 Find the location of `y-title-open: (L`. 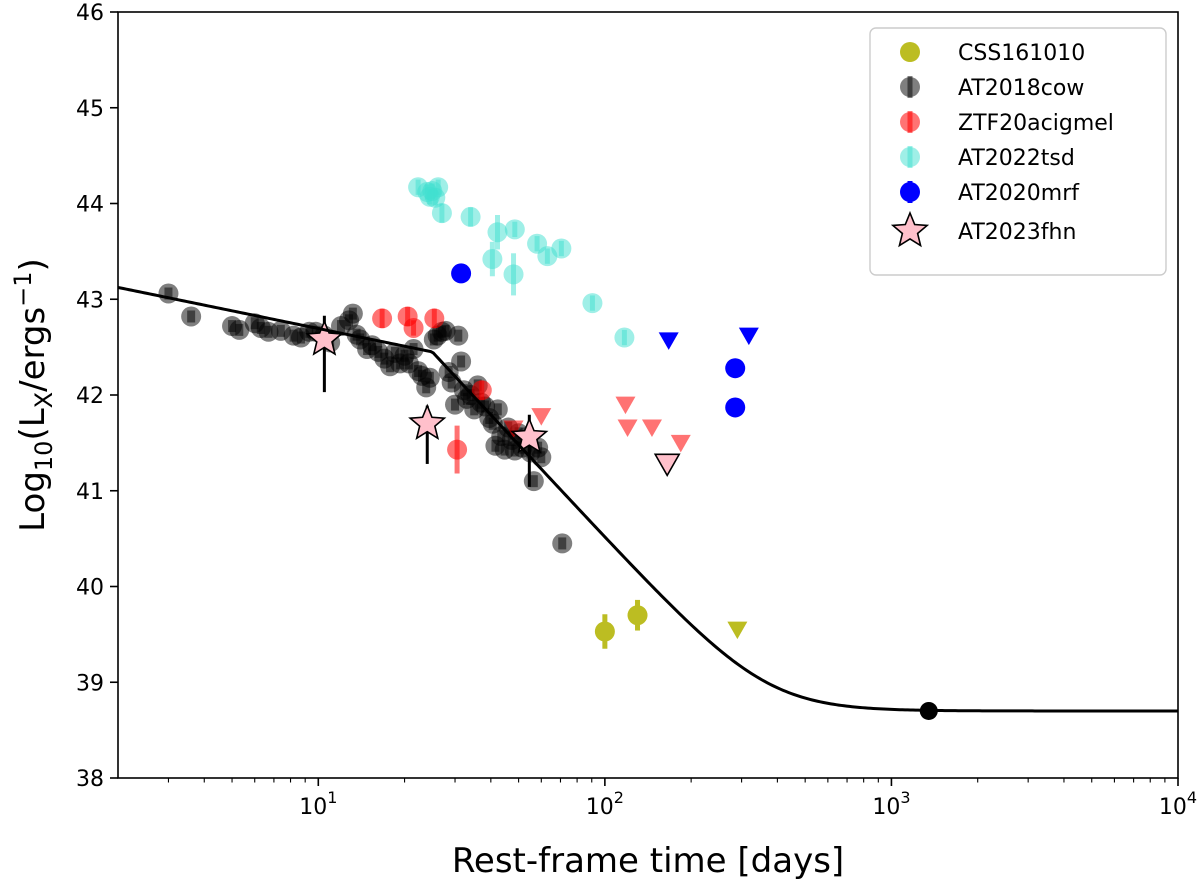

y-title-open: (L is located at coordinates (33, 424).